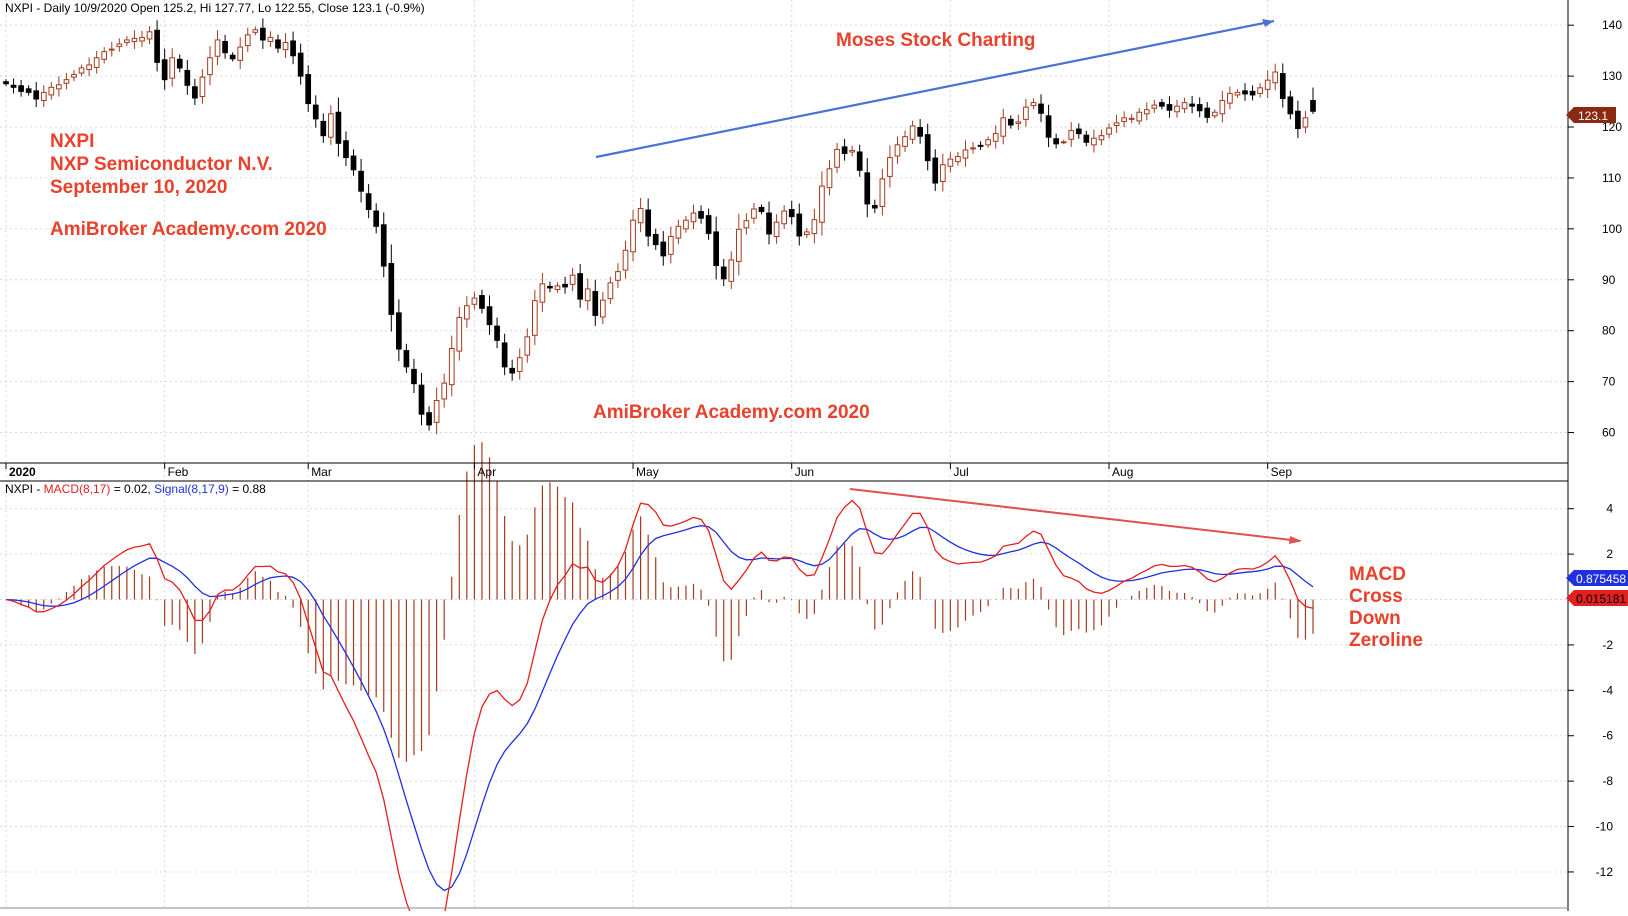  I want to click on macd-tick-label: -2, so click(1607, 645).